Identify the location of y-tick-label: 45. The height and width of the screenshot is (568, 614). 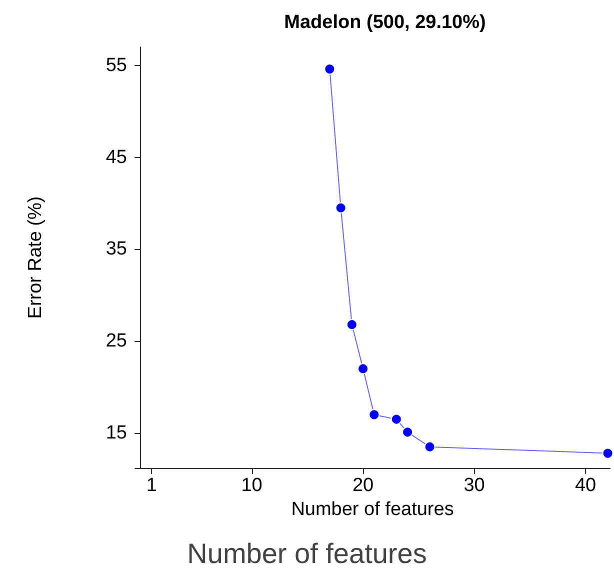
(116, 157).